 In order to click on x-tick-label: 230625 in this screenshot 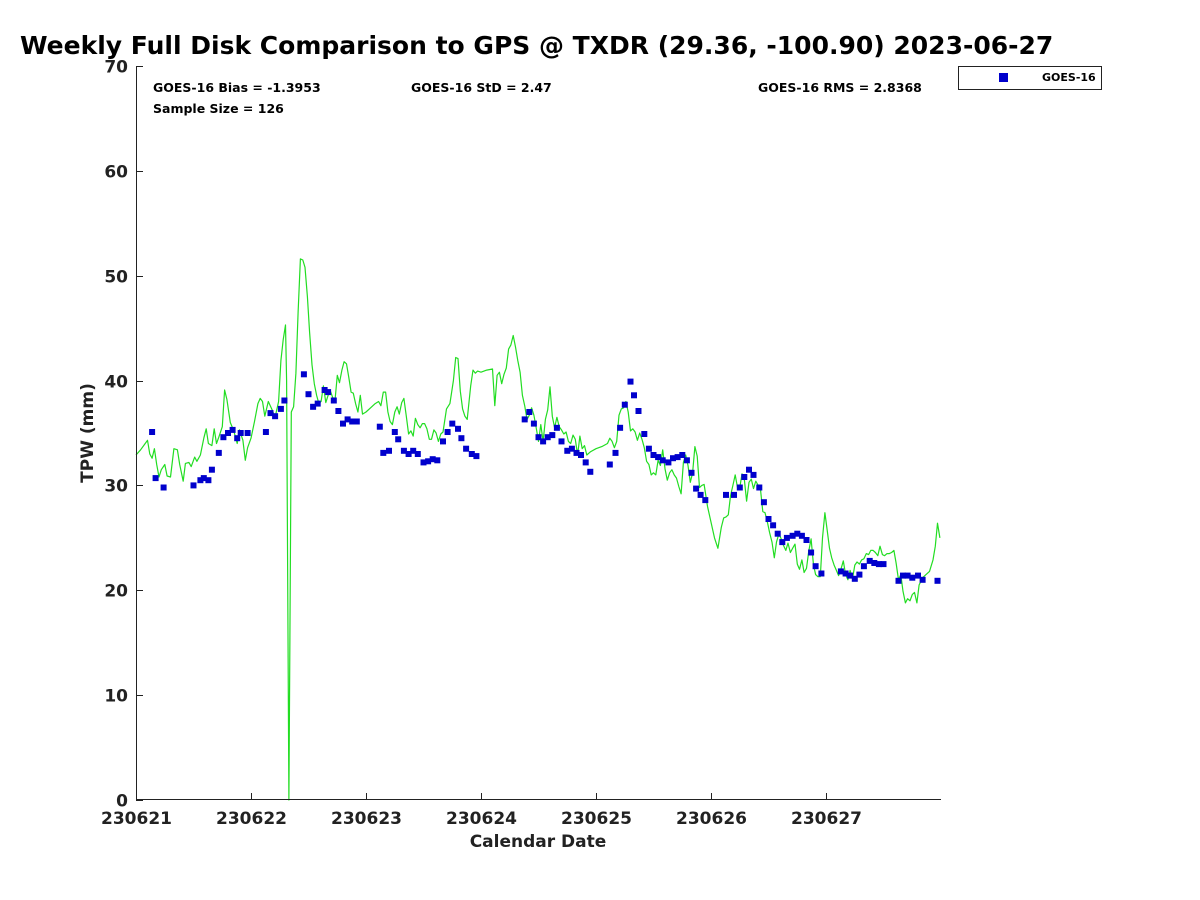, I will do `click(596, 819)`.